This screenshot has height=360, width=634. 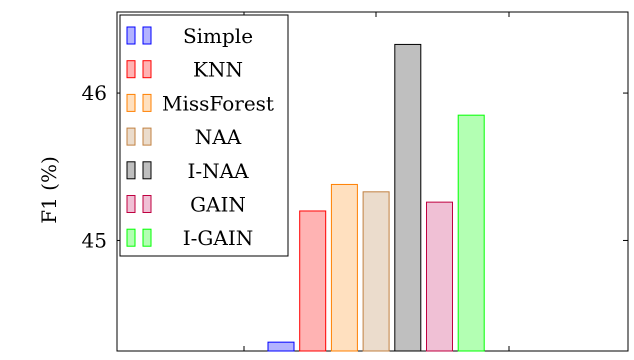 I want to click on bar-knn, so click(x=313, y=281).